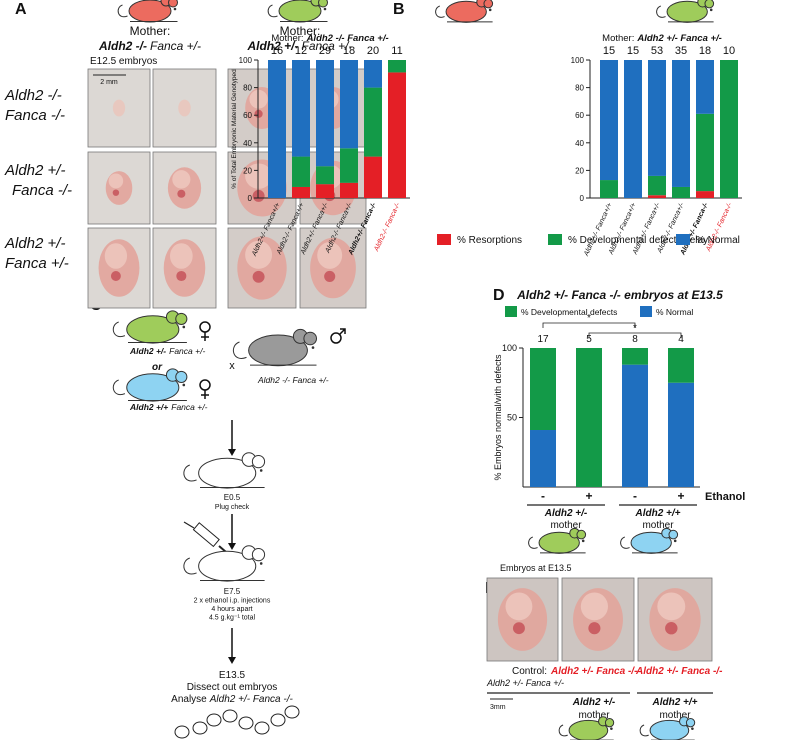  Describe the element at coordinates (498, 707) in the screenshot. I see `label-part: 3mm` at that location.